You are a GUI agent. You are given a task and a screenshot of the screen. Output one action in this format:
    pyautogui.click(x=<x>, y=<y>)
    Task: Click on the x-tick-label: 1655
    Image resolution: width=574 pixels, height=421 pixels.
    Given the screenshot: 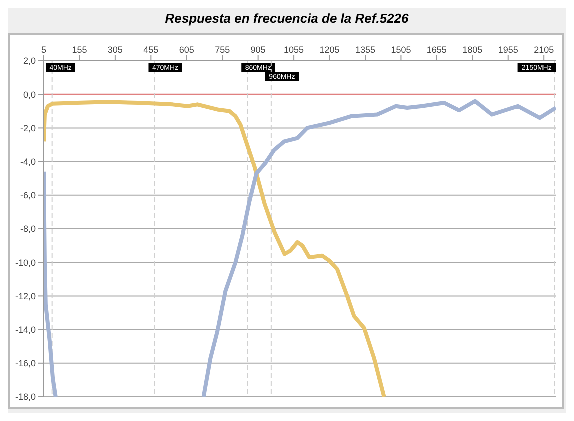 What is the action you would take?
    pyautogui.click(x=436, y=50)
    